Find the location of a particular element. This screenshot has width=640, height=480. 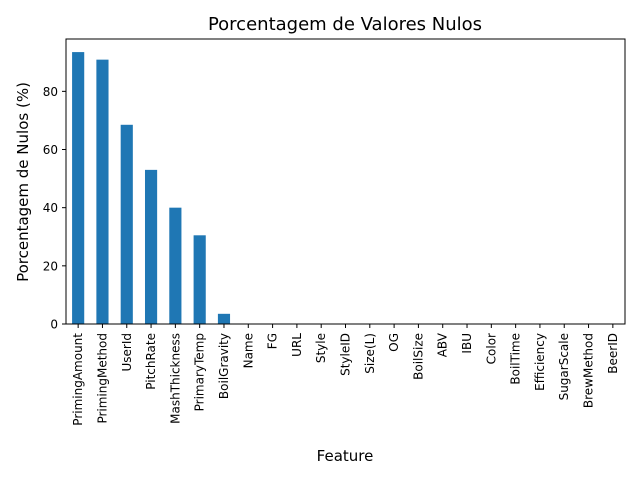

x-tick-label: BoilGravity is located at coordinates (224, 366).